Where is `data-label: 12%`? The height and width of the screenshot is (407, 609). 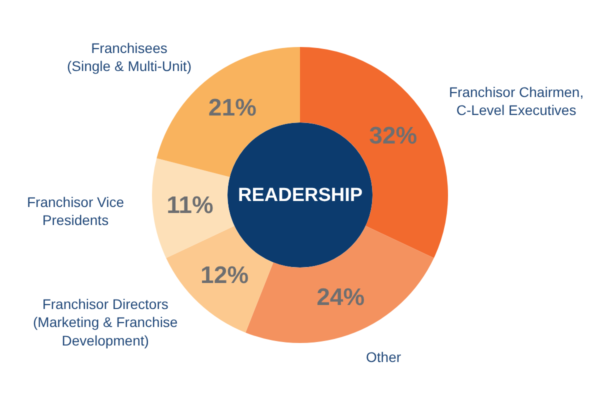 data-label: 12% is located at coordinates (224, 275).